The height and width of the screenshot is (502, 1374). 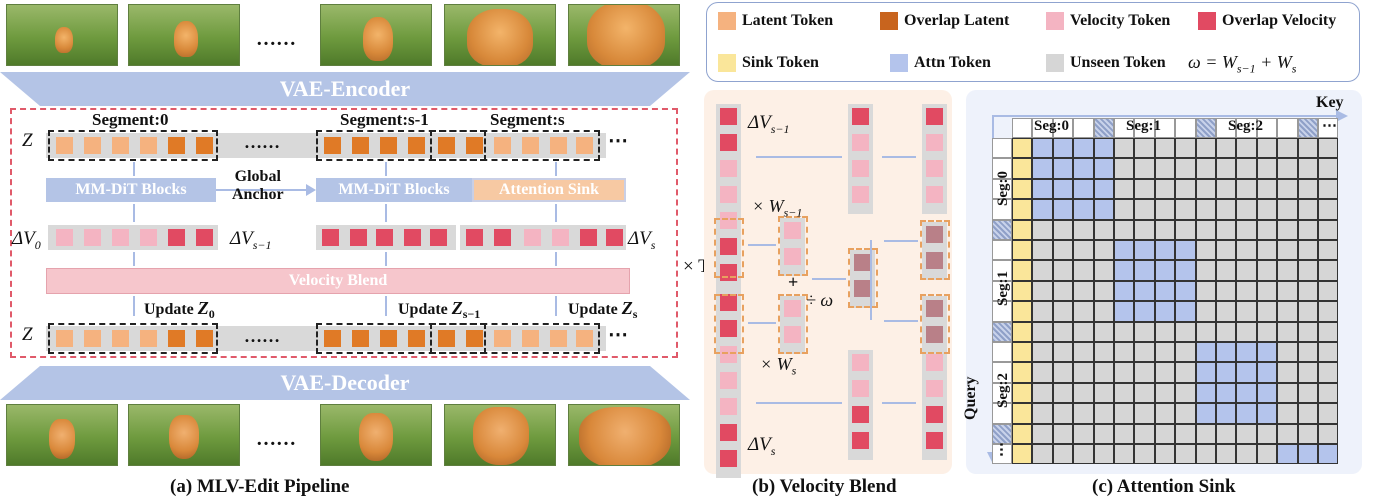 I want to click on legend-omega: ω = Ws−1 + Ws, so click(x=1242, y=64).